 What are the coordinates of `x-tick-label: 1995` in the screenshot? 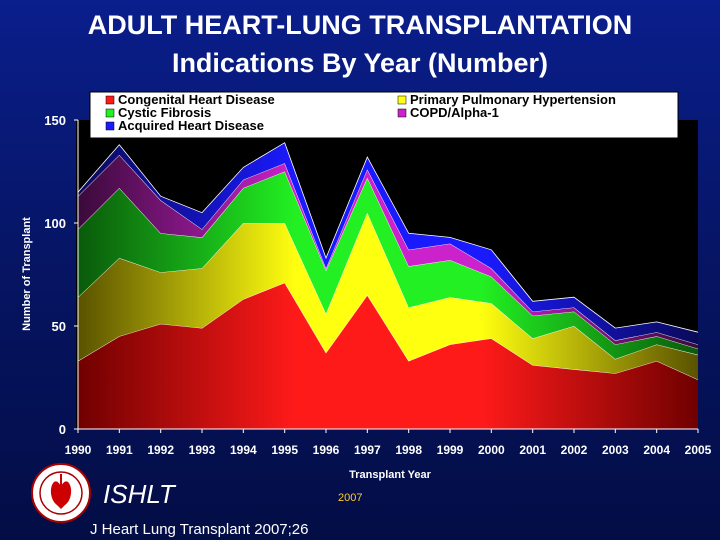 It's located at (284, 450).